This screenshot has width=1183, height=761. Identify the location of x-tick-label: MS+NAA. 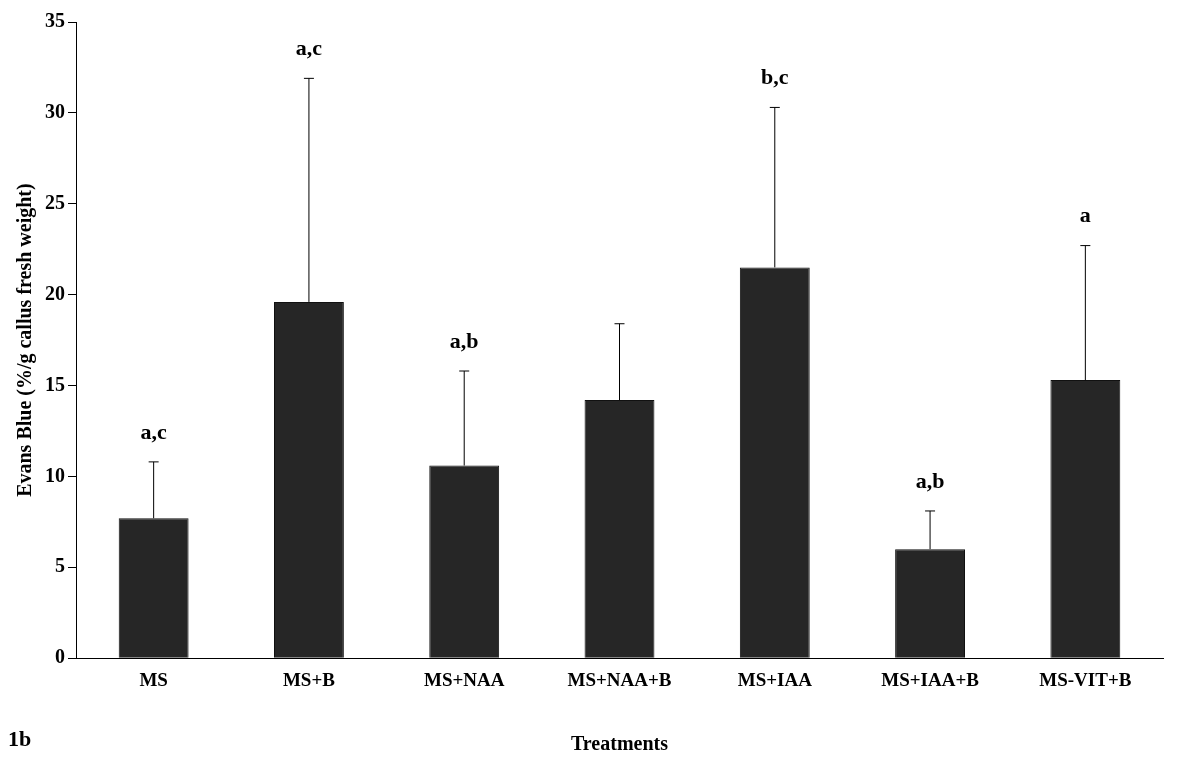
(464, 679).